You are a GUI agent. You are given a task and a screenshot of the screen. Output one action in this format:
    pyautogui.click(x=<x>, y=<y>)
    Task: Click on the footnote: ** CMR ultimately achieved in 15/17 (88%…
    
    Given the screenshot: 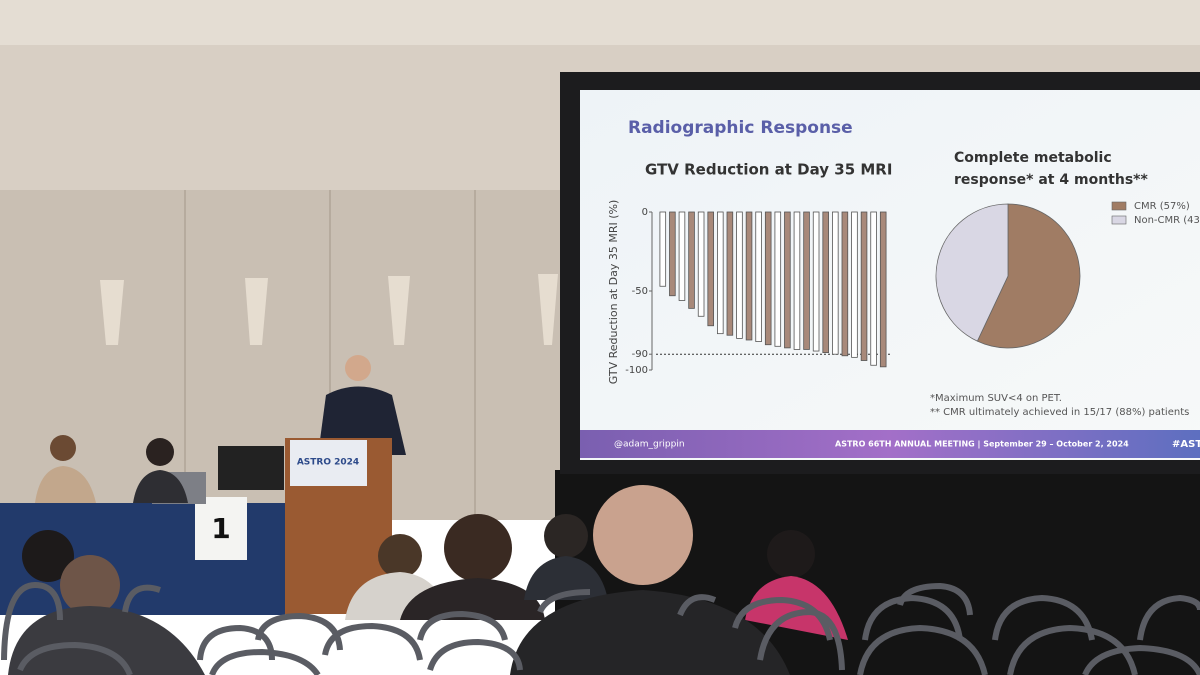 What is the action you would take?
    pyautogui.click(x=1059, y=412)
    